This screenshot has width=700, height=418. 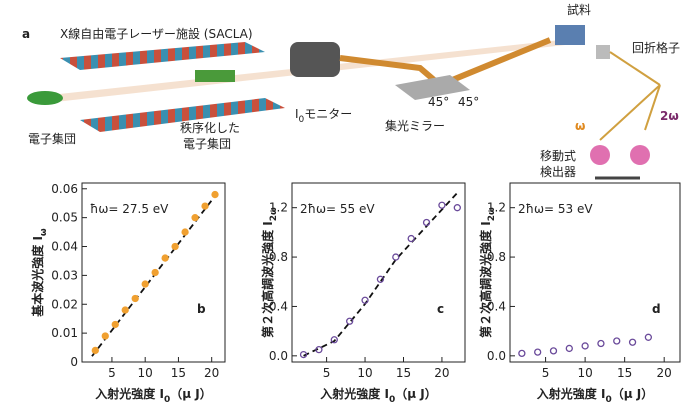 What do you see at coordinates (600, 155) in the screenshot?
I see `detector-omega` at bounding box center [600, 155].